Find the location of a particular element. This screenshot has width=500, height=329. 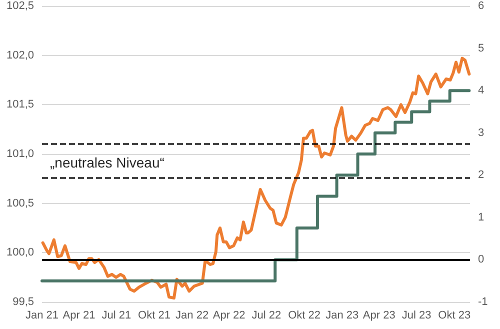

y-tick-label: 102,0 is located at coordinates (20, 55).